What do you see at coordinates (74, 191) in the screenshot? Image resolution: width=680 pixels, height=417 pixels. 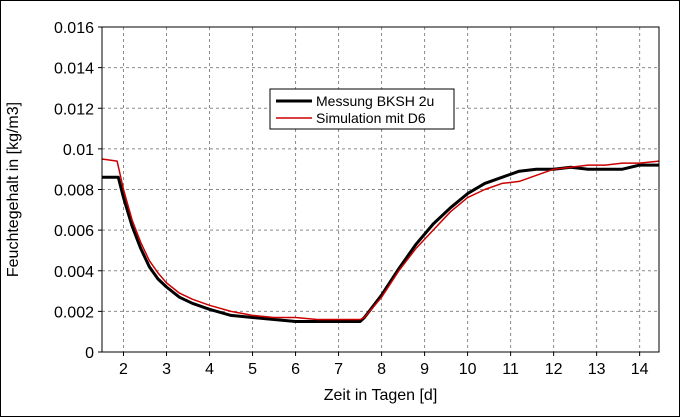 I see `y-tick-label: 0.008` at bounding box center [74, 191].